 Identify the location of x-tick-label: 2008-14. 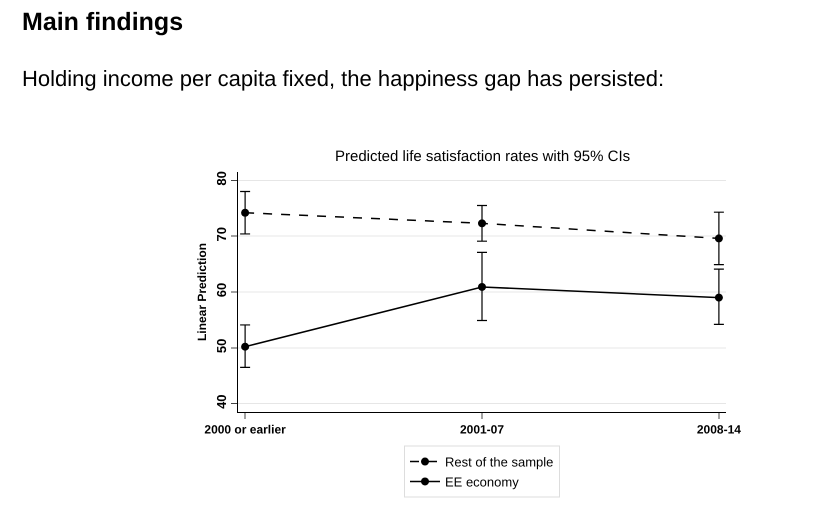
(719, 429).